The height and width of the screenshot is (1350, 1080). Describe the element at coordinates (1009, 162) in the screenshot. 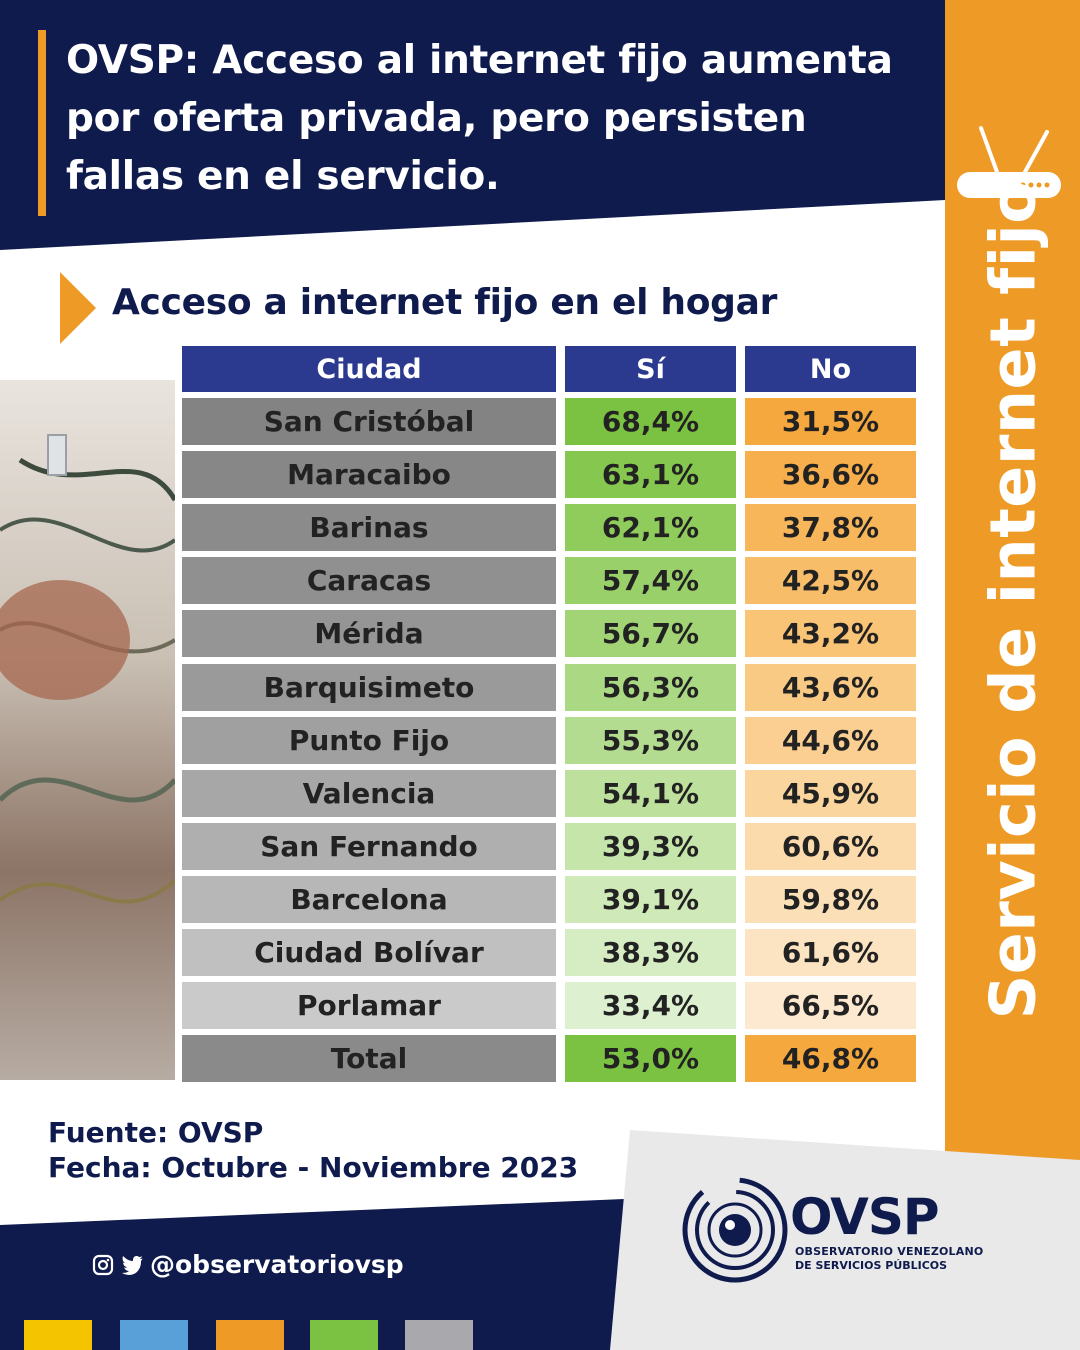

I see `router-icon` at that location.